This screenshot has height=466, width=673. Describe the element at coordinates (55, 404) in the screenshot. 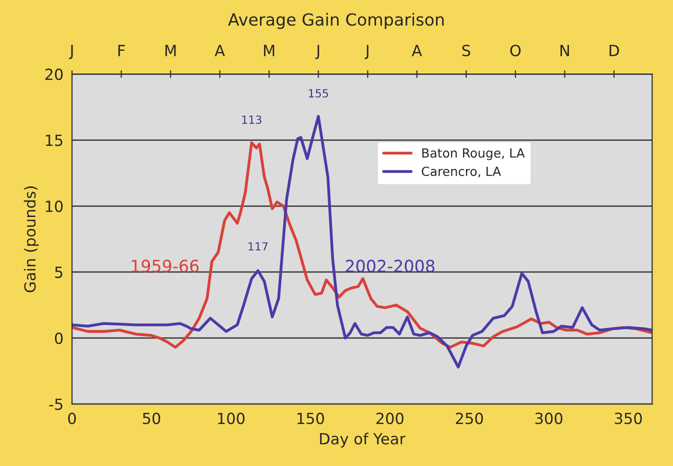

I see `y-tick-label: -5` at that location.